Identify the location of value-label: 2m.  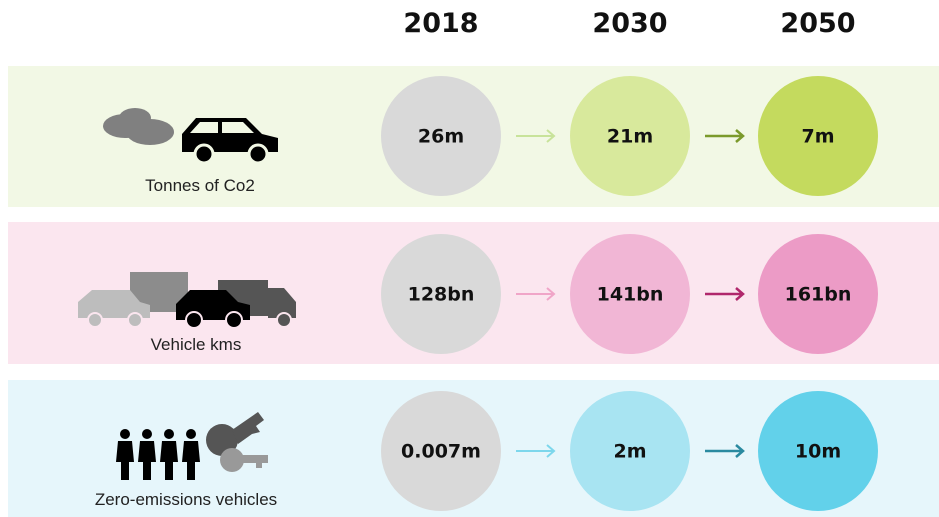
(629, 452).